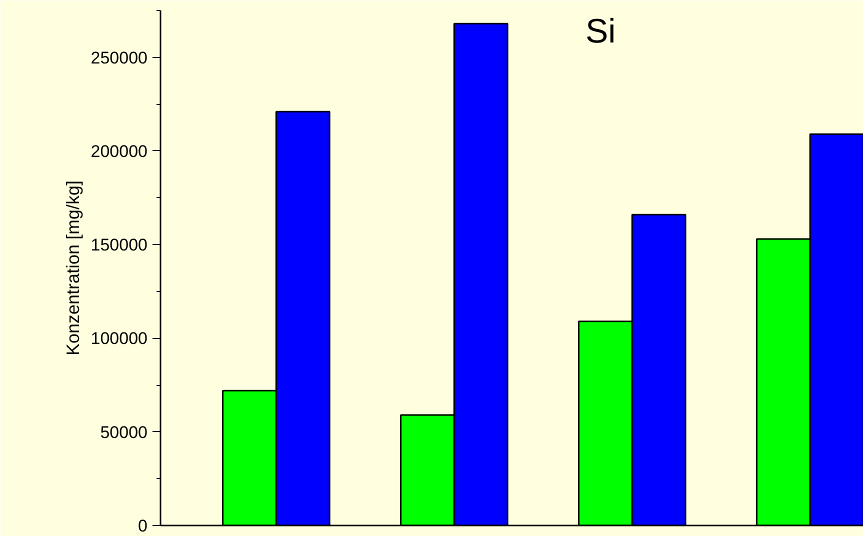 The width and height of the screenshot is (863, 536). Describe the element at coordinates (143, 526) in the screenshot. I see `y-tick-label: 0` at that location.